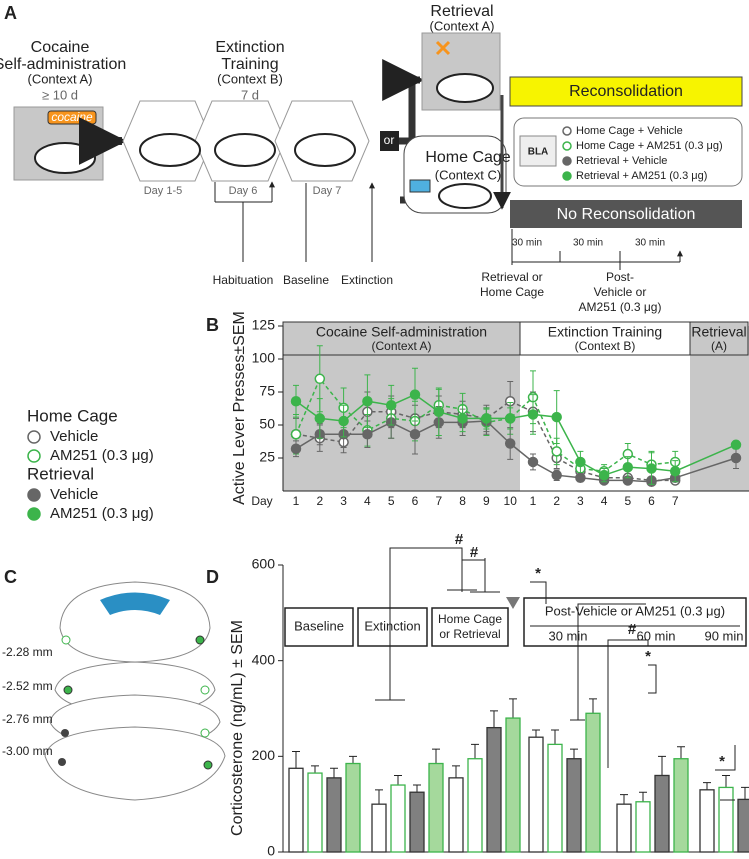  I want to click on legend-label: Retrieval + AM251 (0.3 μg), so click(641, 176).